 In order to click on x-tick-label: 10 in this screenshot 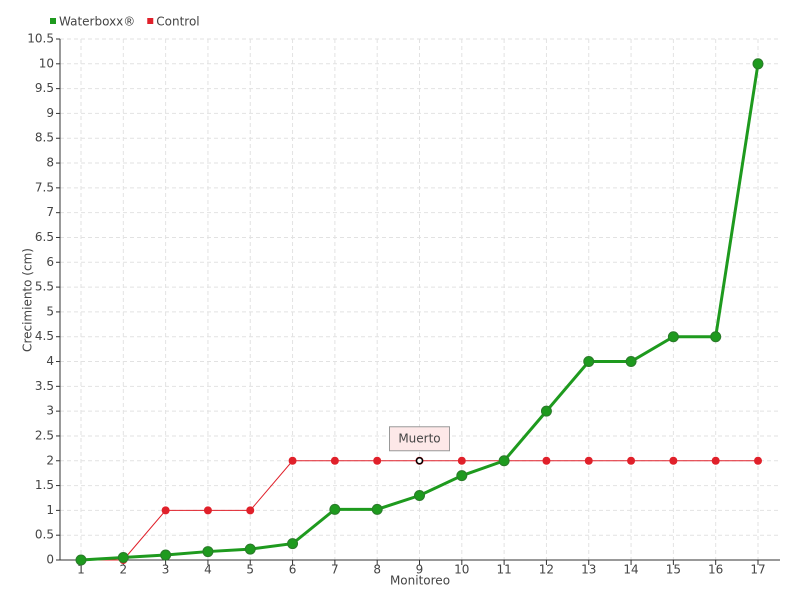, I will do `click(461, 570)`.